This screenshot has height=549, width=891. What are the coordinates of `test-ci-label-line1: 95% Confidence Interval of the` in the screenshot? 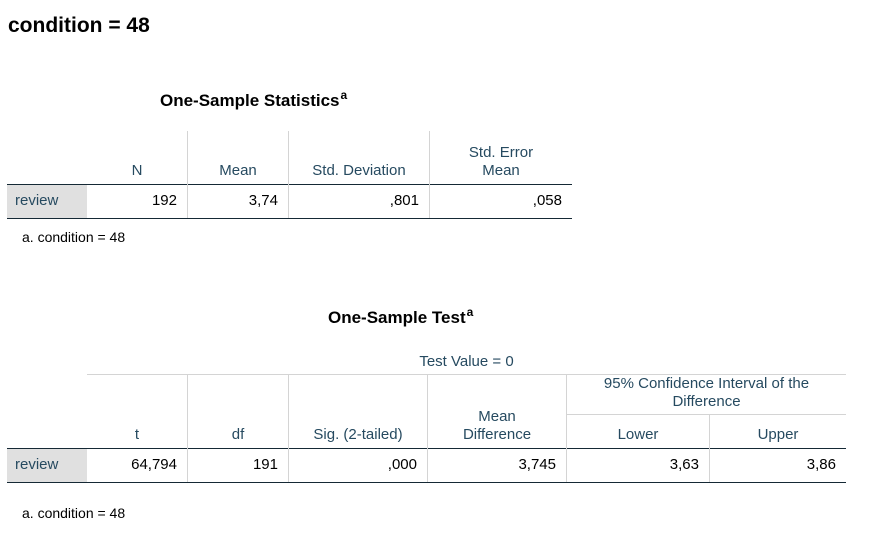 It's located at (706, 383).